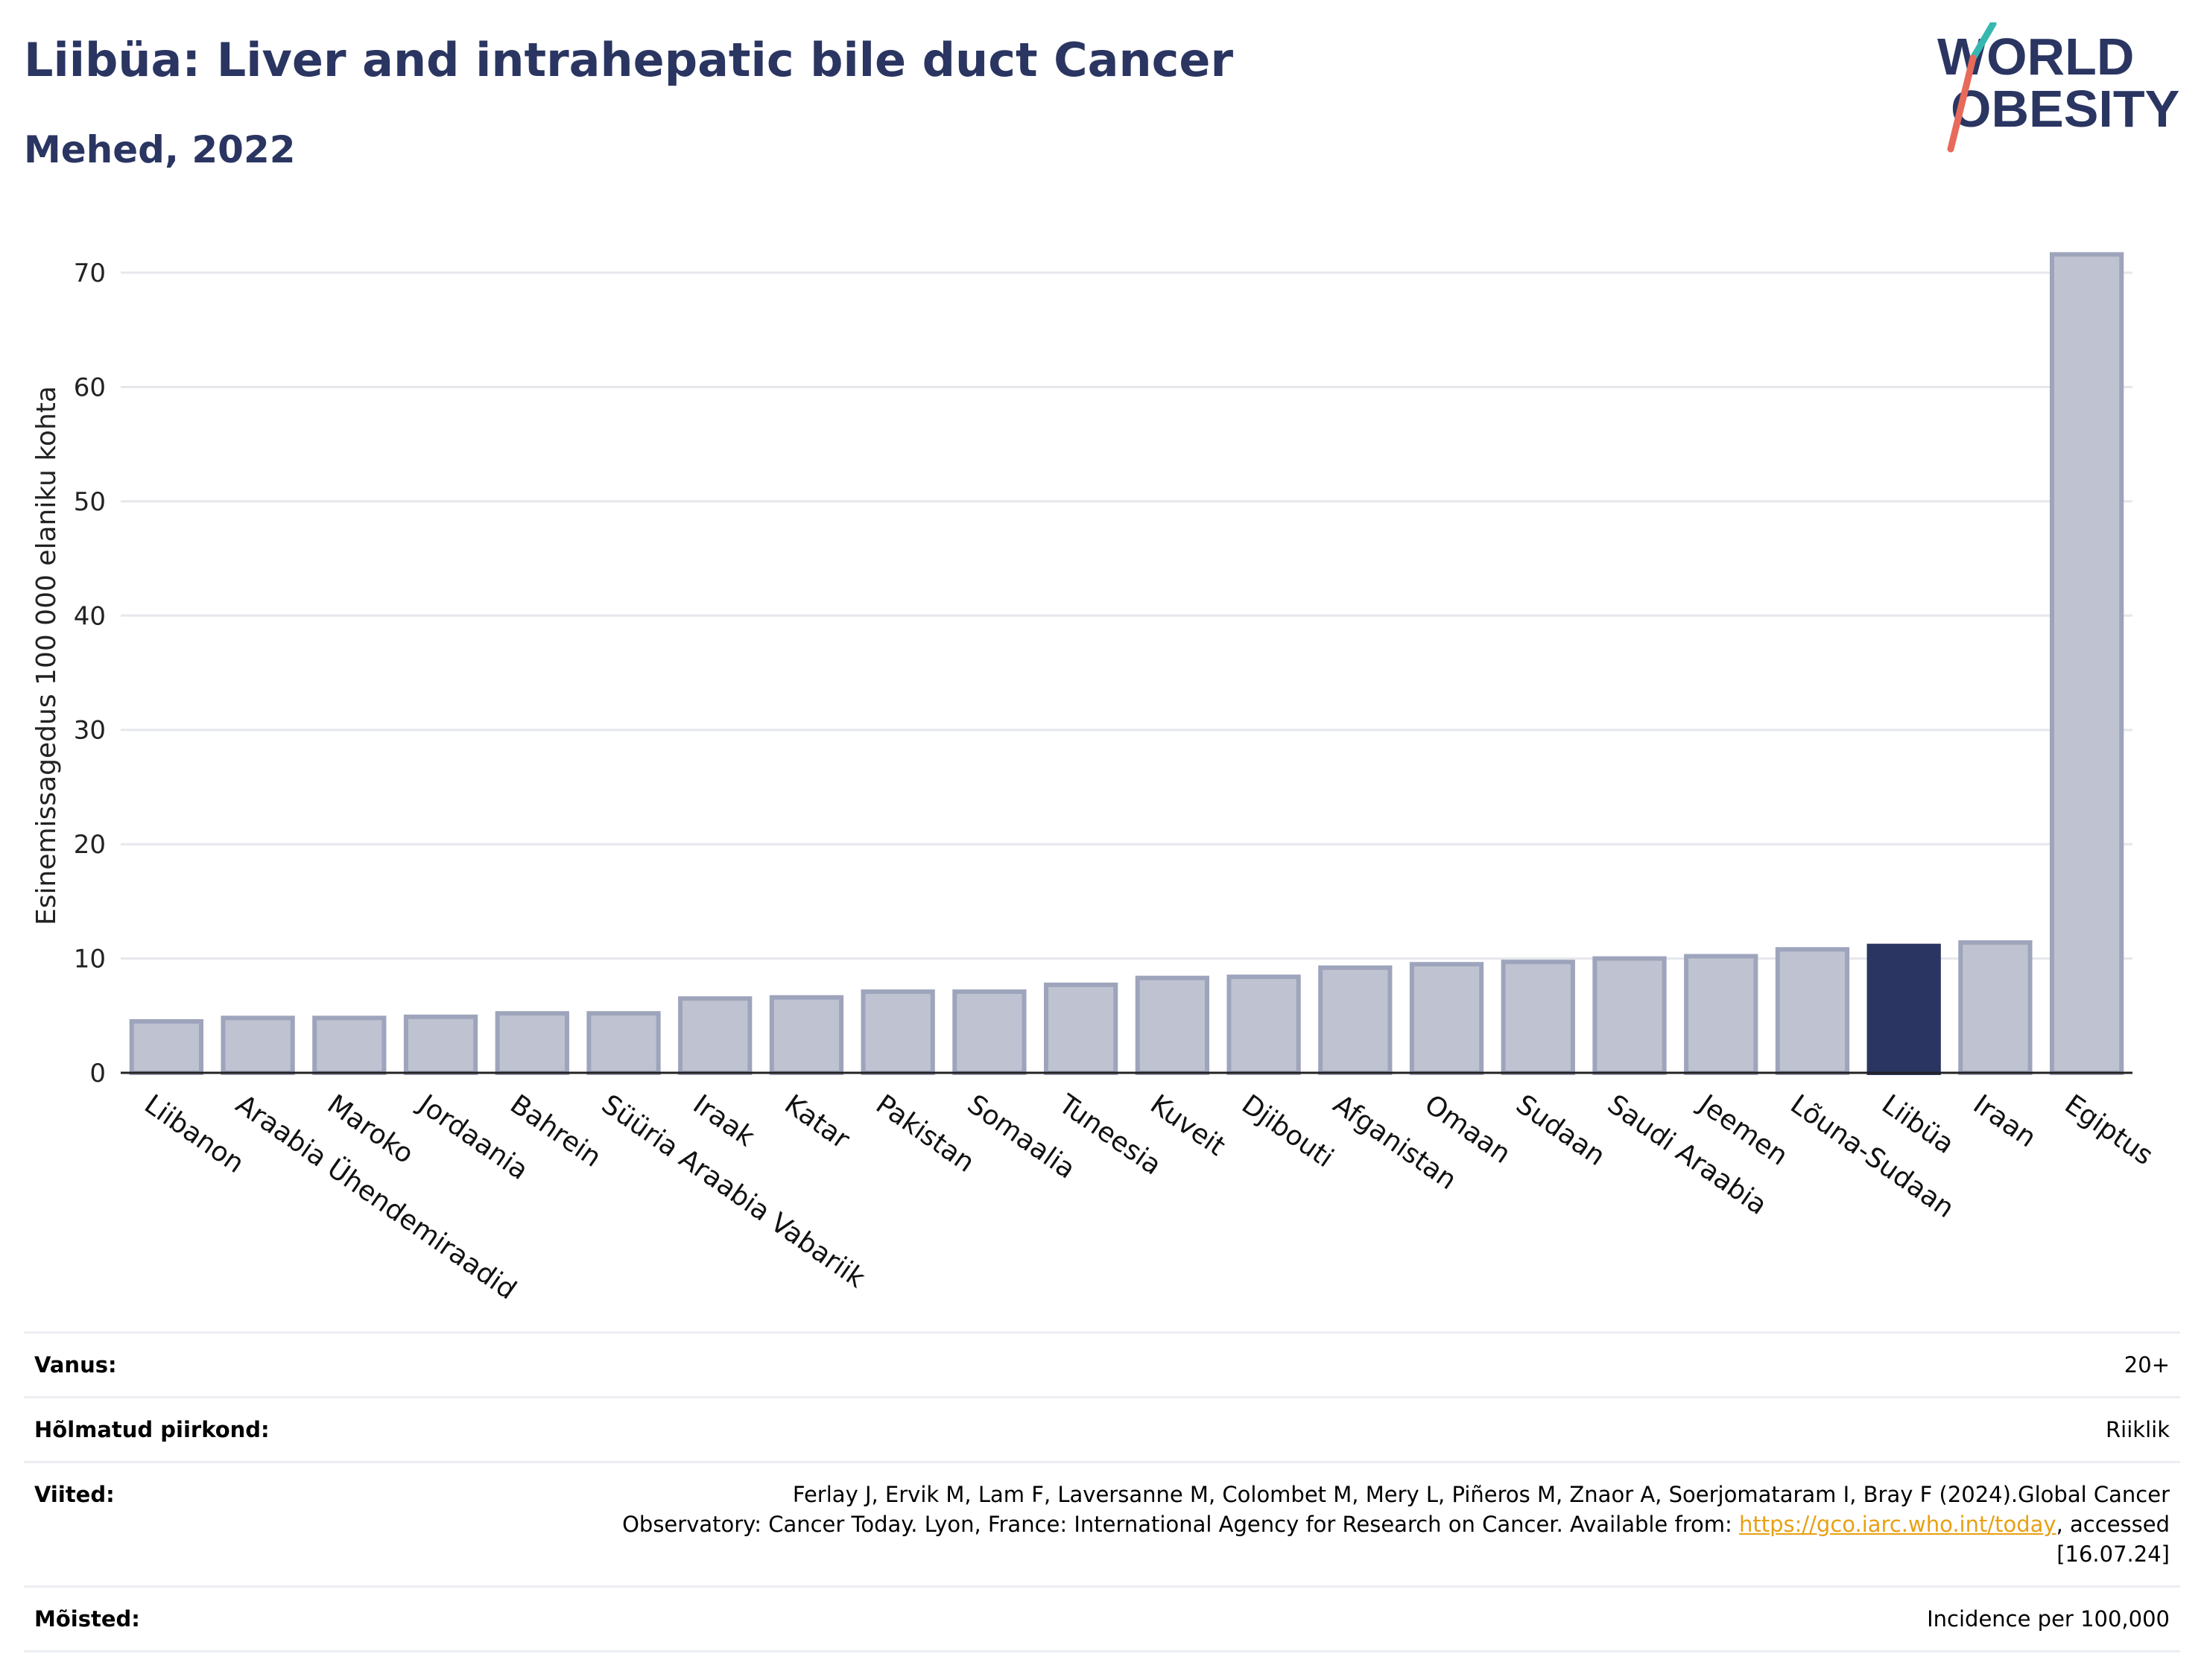  I want to click on y-tick-label: 20, so click(90, 845).